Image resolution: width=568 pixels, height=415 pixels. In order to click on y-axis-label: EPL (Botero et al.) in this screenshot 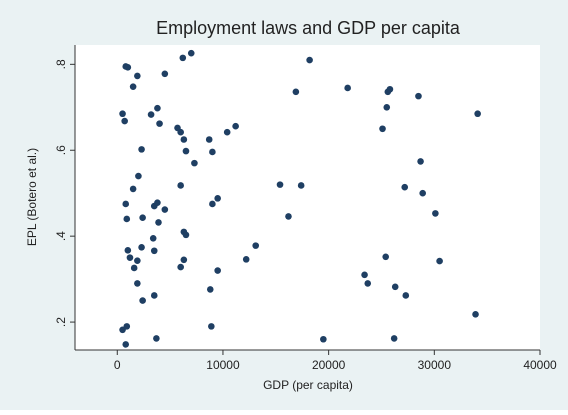, I will do `click(32, 197)`.